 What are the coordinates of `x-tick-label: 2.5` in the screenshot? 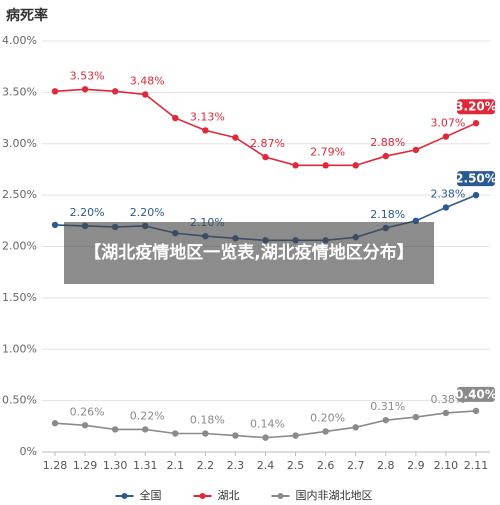 It's located at (296, 465).